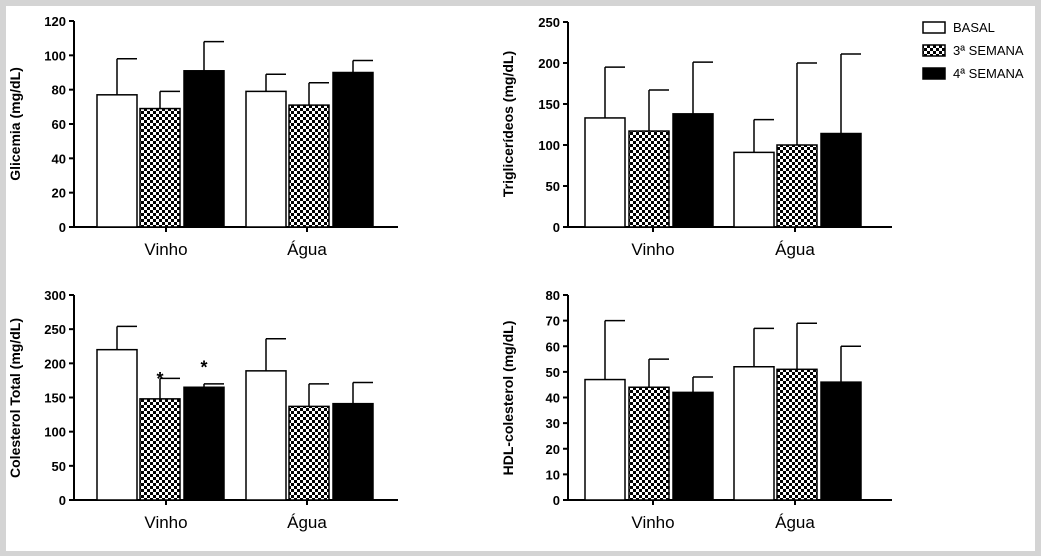  I want to click on legend-label: 4ª SEMANA, so click(988, 73).